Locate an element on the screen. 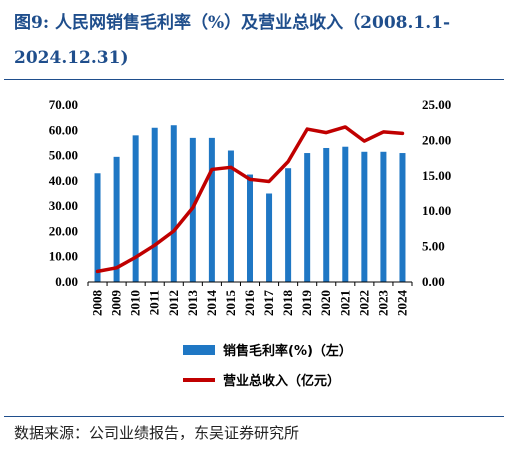  bar-2015 is located at coordinates (230, 216).